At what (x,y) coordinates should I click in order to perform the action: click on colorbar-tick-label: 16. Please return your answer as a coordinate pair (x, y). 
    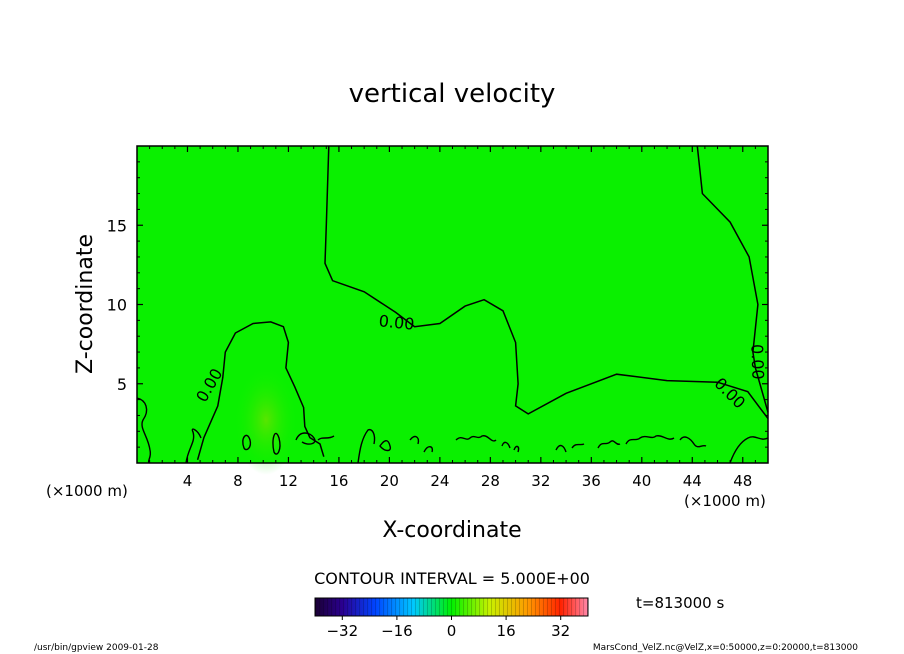
    Looking at the image, I should click on (506, 631).